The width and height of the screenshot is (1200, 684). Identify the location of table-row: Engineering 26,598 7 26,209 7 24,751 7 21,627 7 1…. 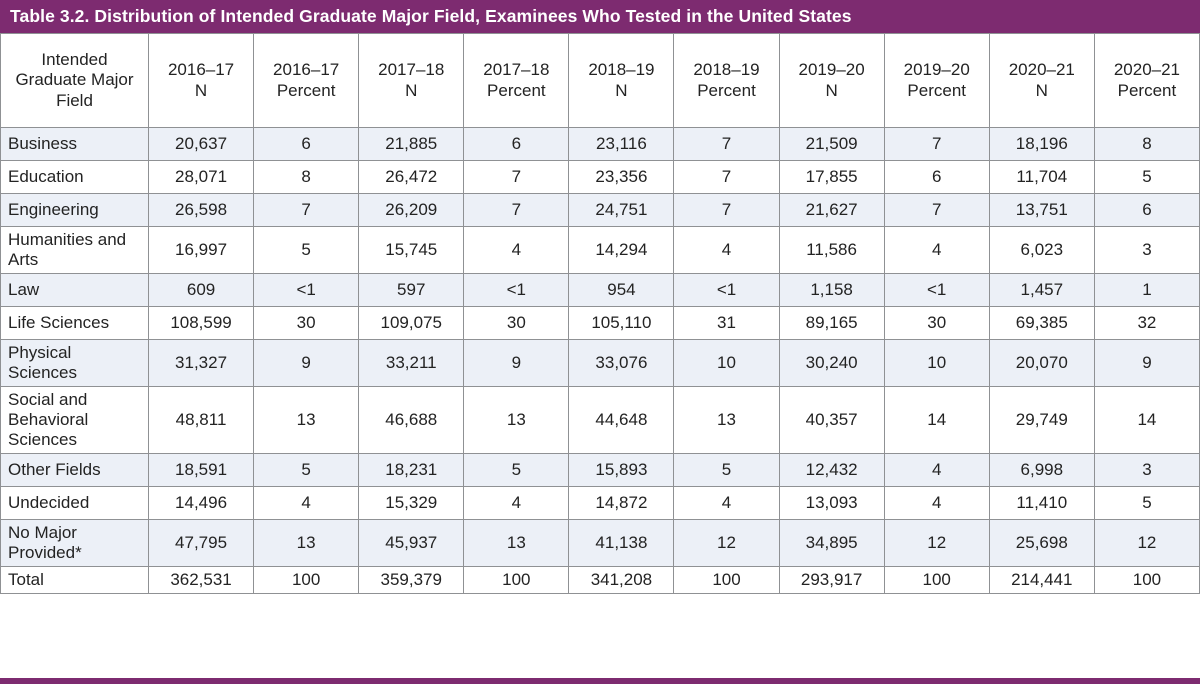
(600, 210).